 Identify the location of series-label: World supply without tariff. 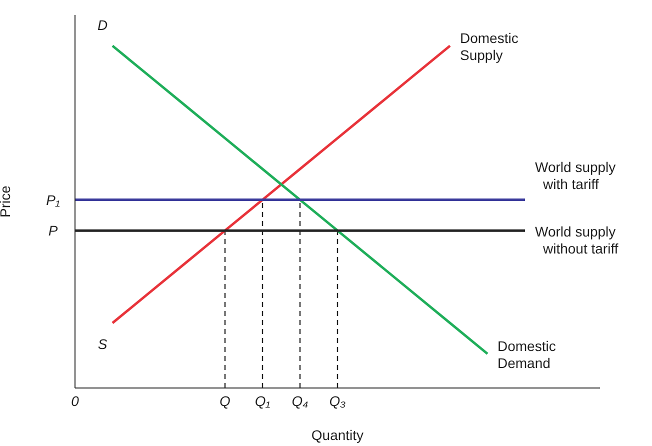
(576, 240).